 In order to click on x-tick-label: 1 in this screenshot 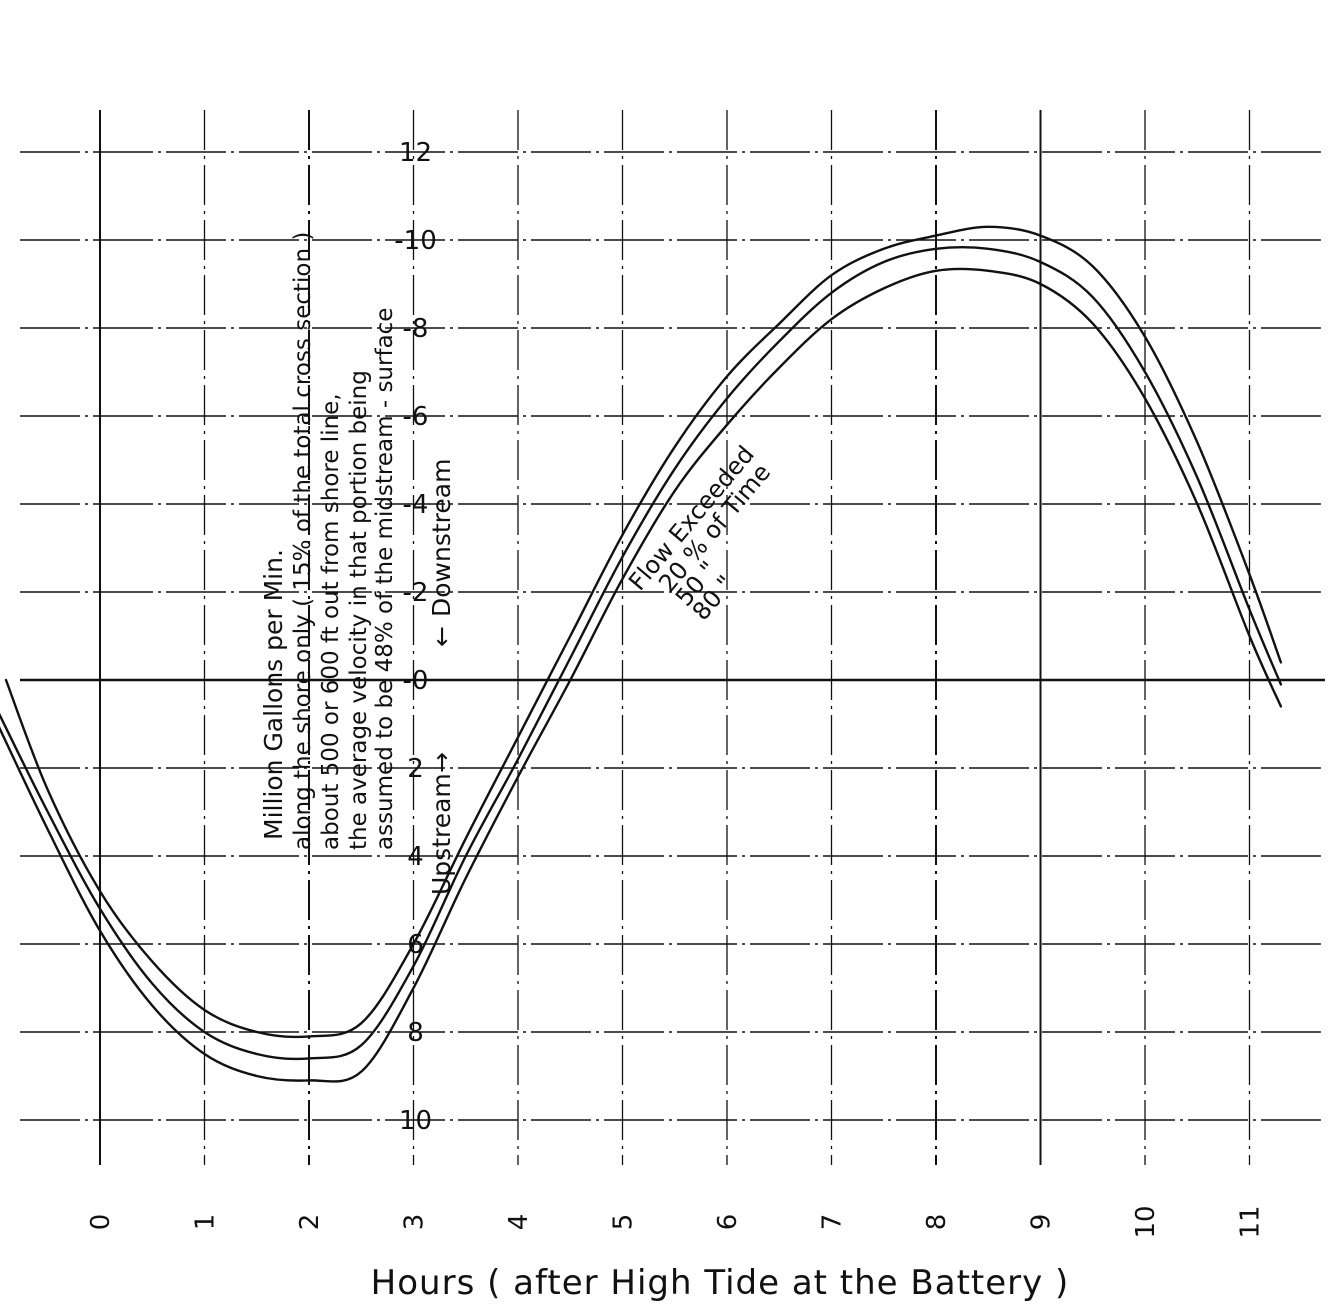, I will do `click(206, 1222)`.